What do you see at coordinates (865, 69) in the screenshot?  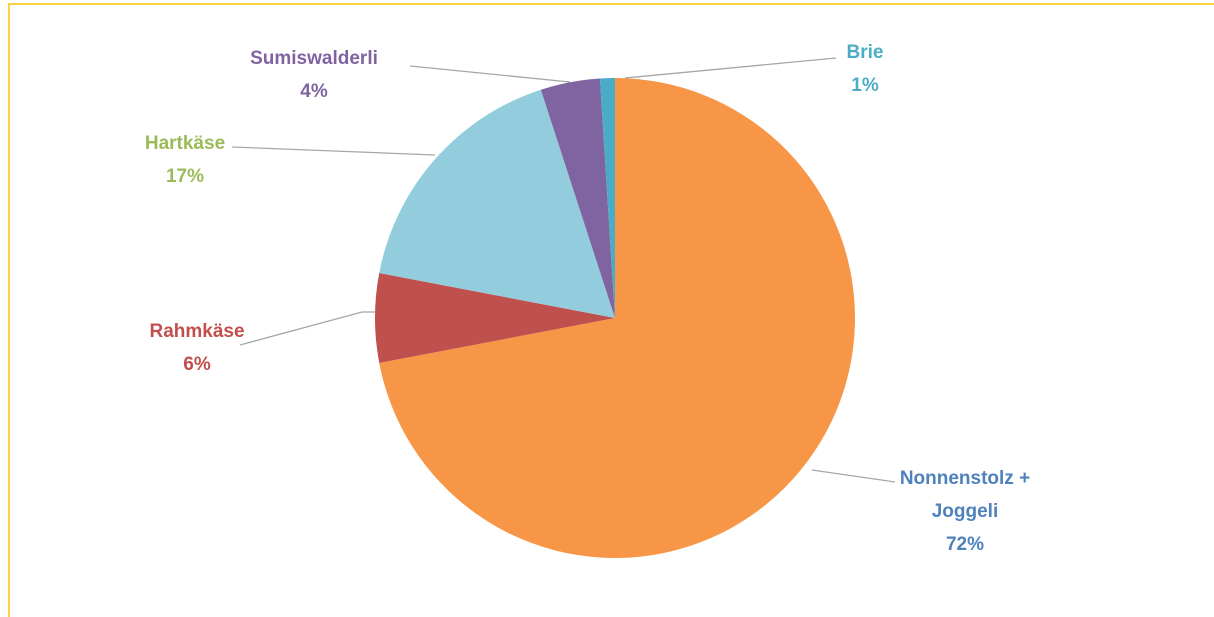 I see `data-label: Brie 1%` at bounding box center [865, 69].